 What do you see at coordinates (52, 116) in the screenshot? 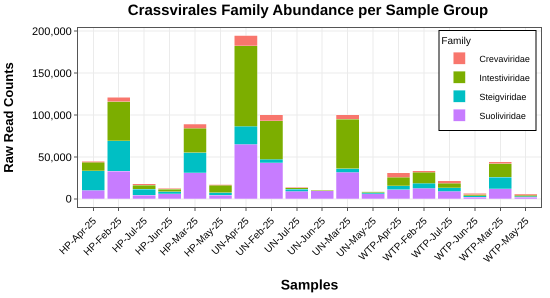
I see `y-tick-label: 100,000` at bounding box center [52, 116].